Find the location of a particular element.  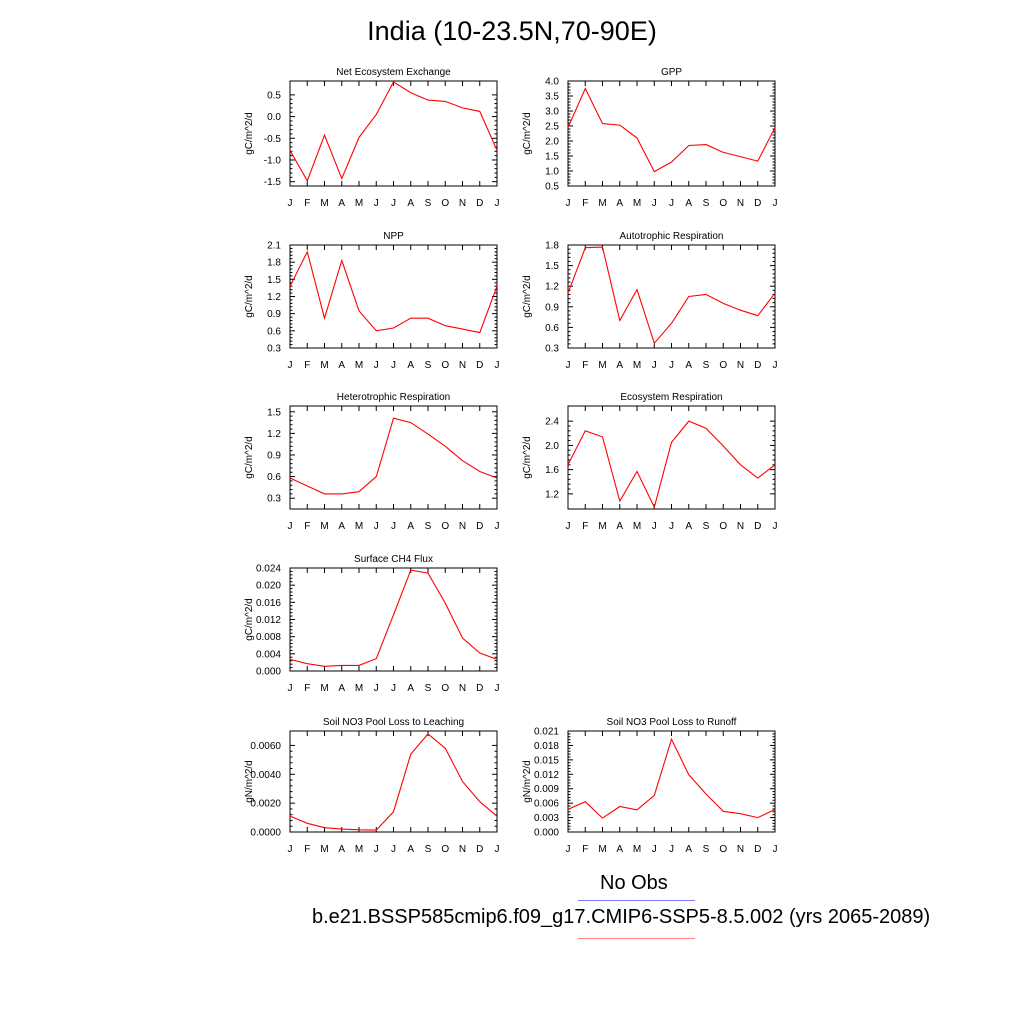

y-tick-label: 0.0000 is located at coordinates (265, 833).